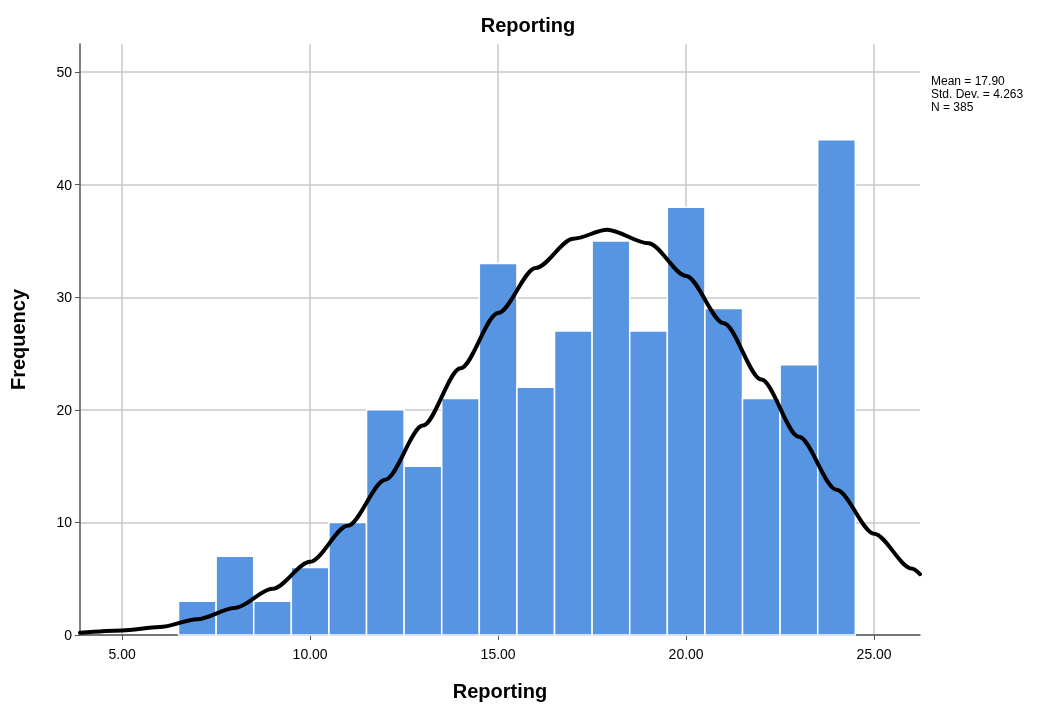  I want to click on y-tick-label: 30, so click(64, 297).